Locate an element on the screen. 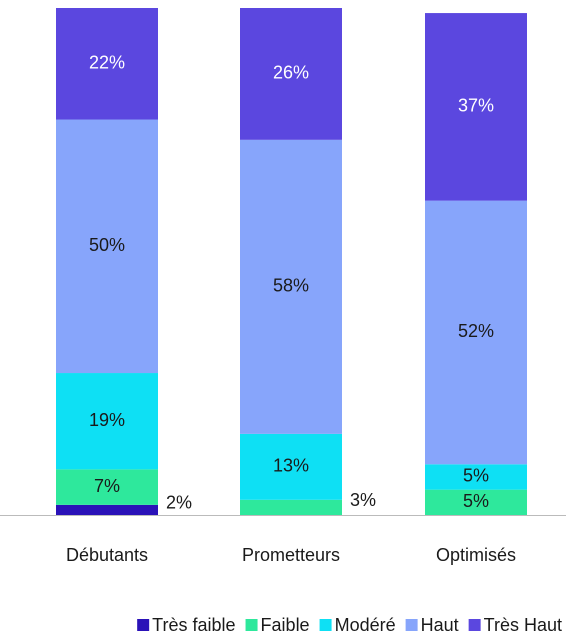 Image resolution: width=566 pixels, height=638 pixels. legend-label: Haut is located at coordinates (440, 625).